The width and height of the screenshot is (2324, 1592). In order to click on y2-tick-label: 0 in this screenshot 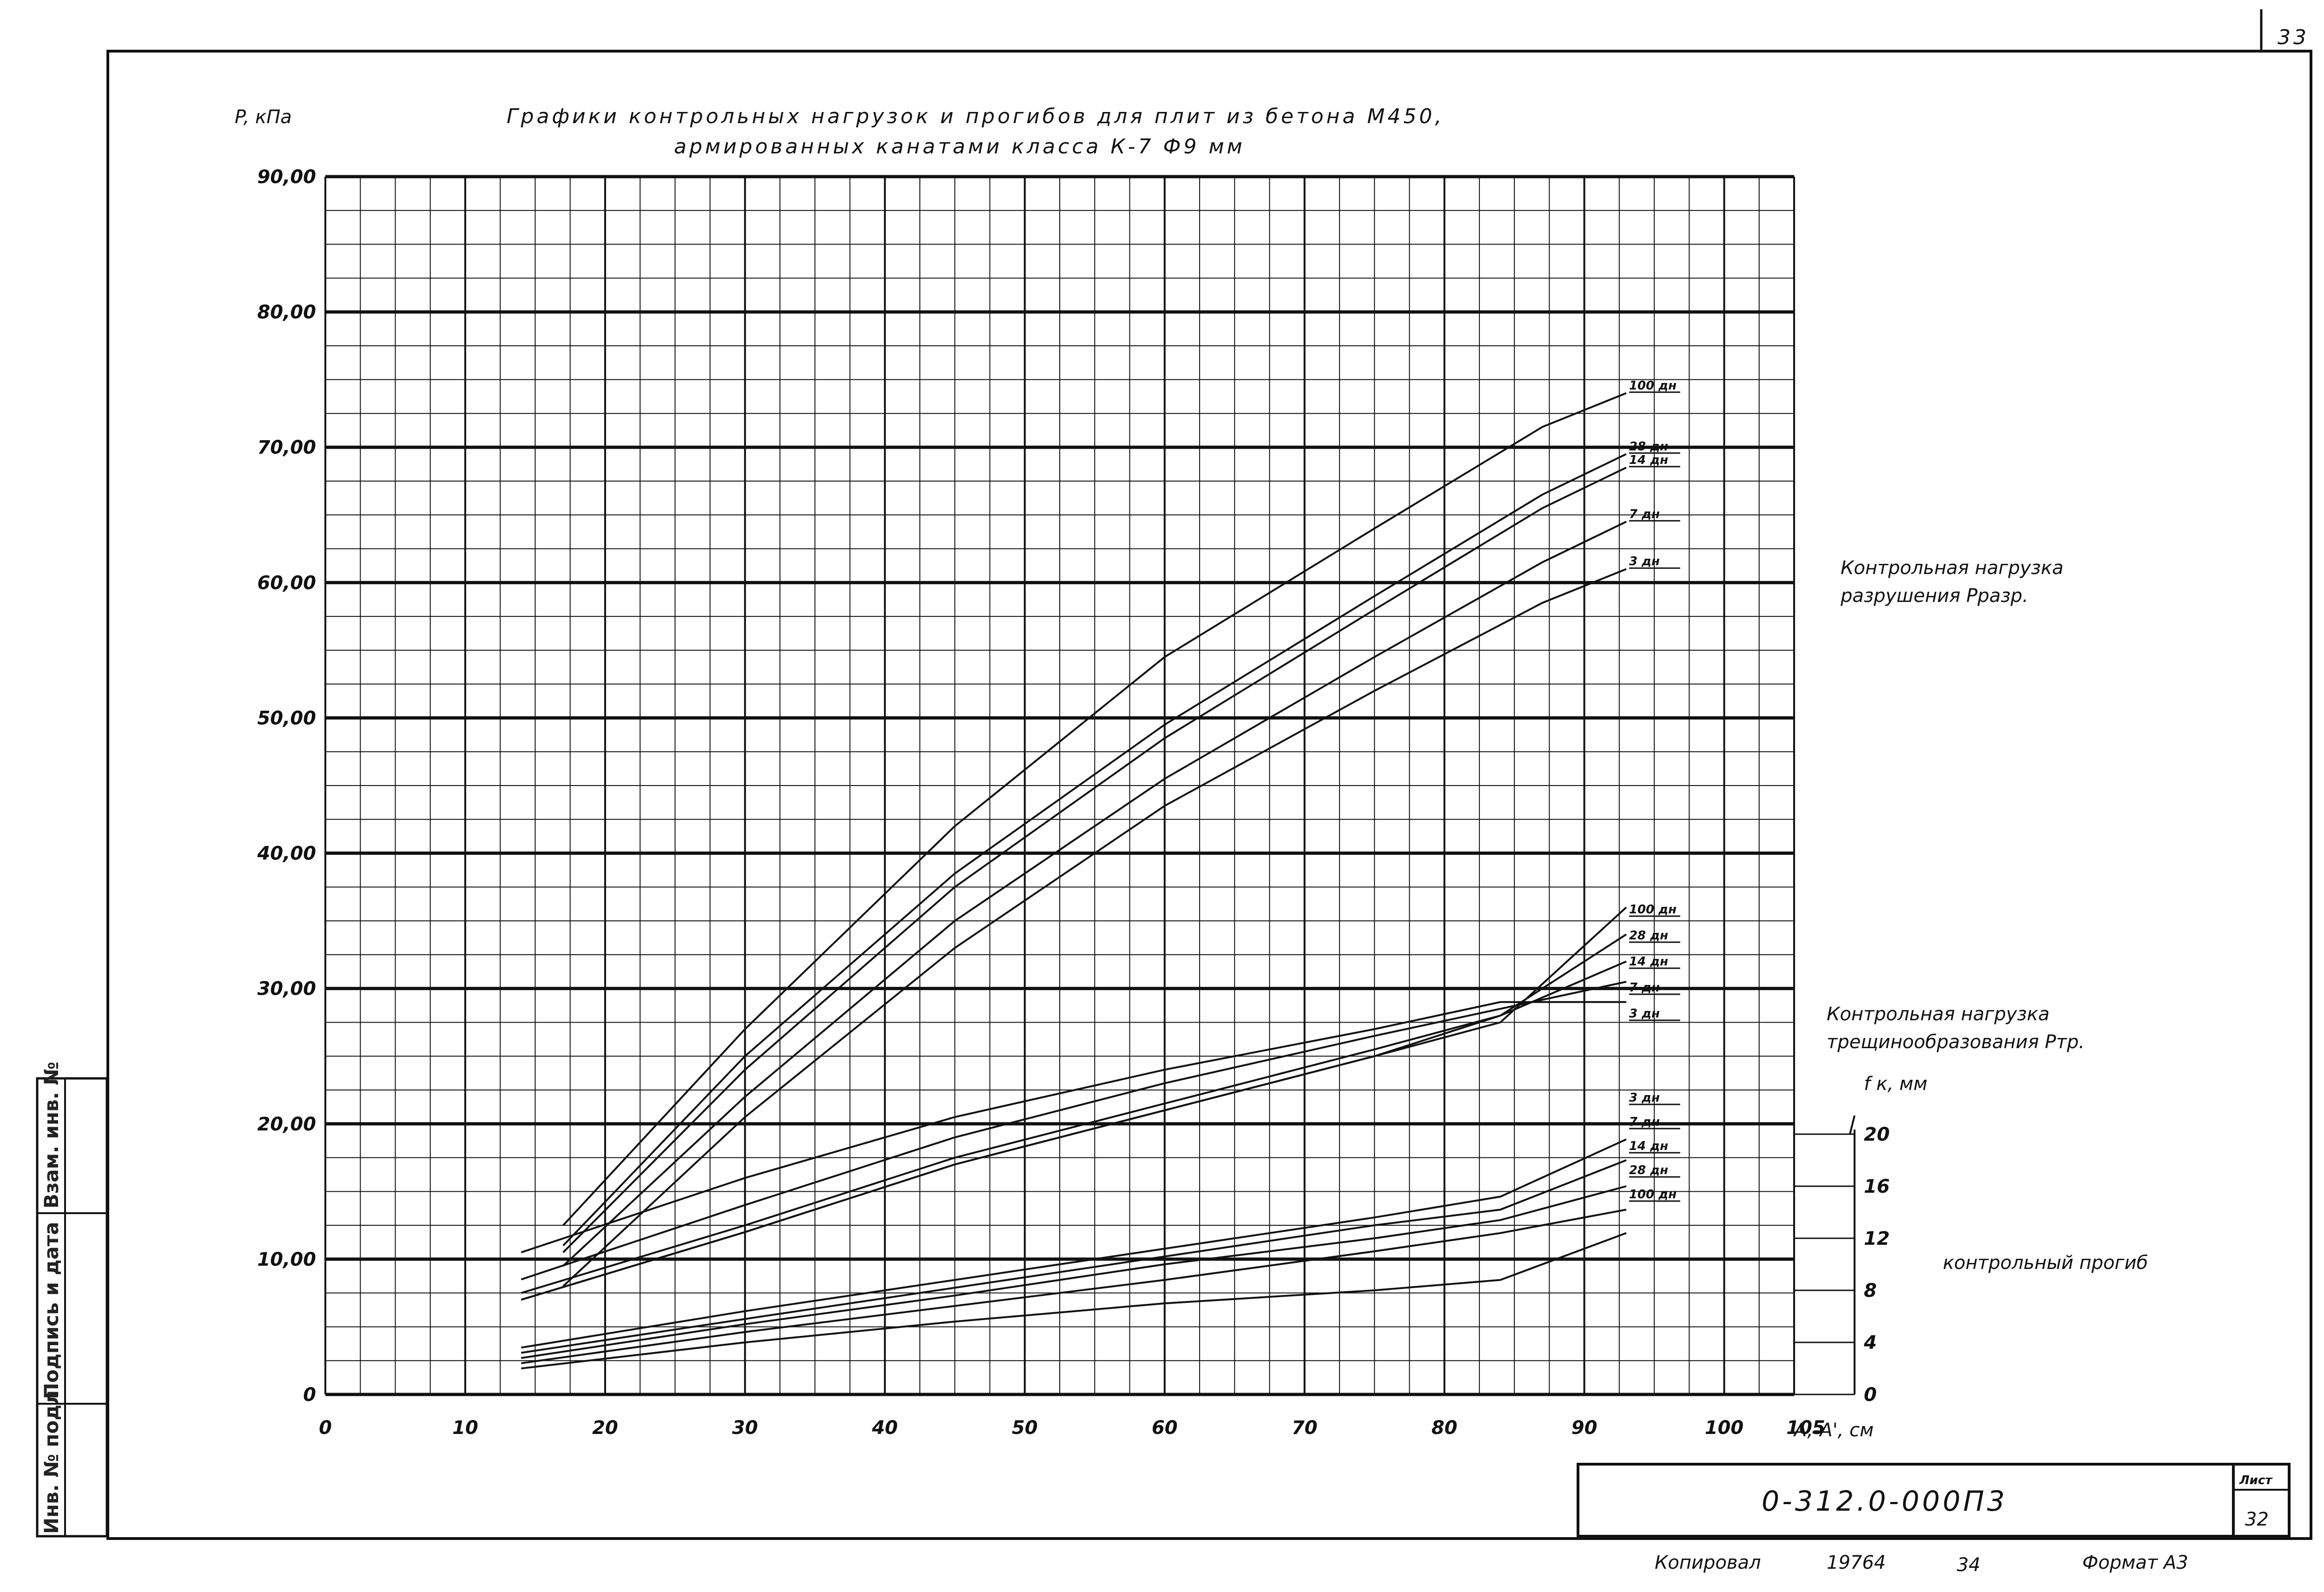, I will do `click(1870, 1395)`.